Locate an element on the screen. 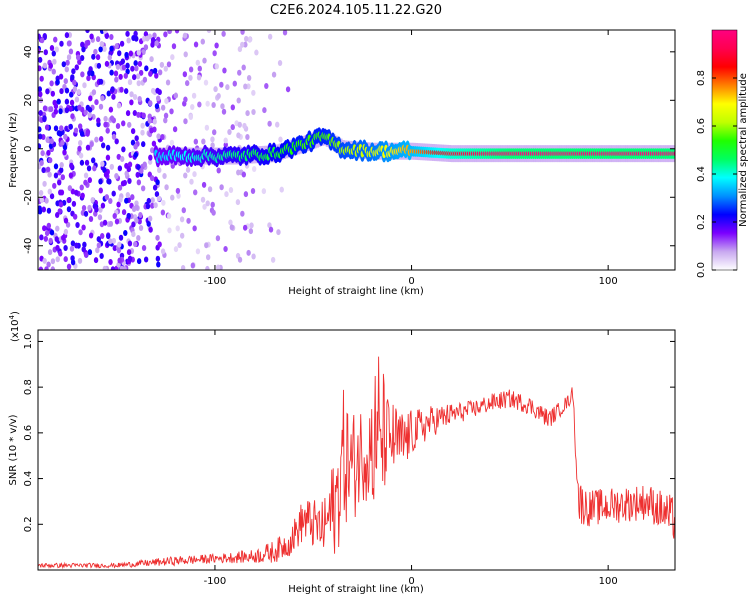 This screenshot has width=750, height=600. y-tick-label: 20 is located at coordinates (28, 100).